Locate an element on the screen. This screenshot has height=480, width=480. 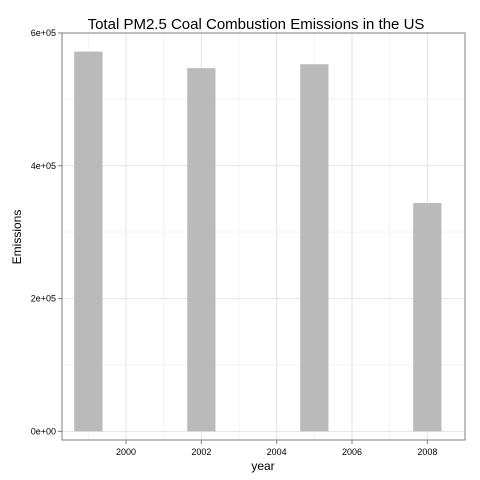
x-tick-label: 2000 is located at coordinates (126, 452).